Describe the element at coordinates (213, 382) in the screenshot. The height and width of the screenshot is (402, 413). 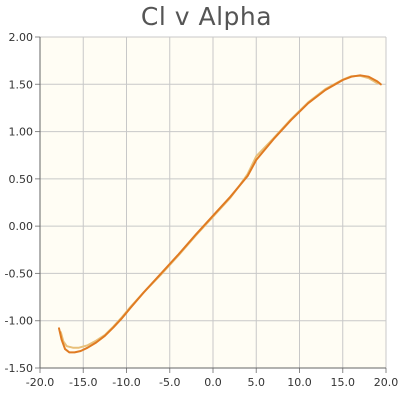
I see `x-tick-label: 0.0` at that location.